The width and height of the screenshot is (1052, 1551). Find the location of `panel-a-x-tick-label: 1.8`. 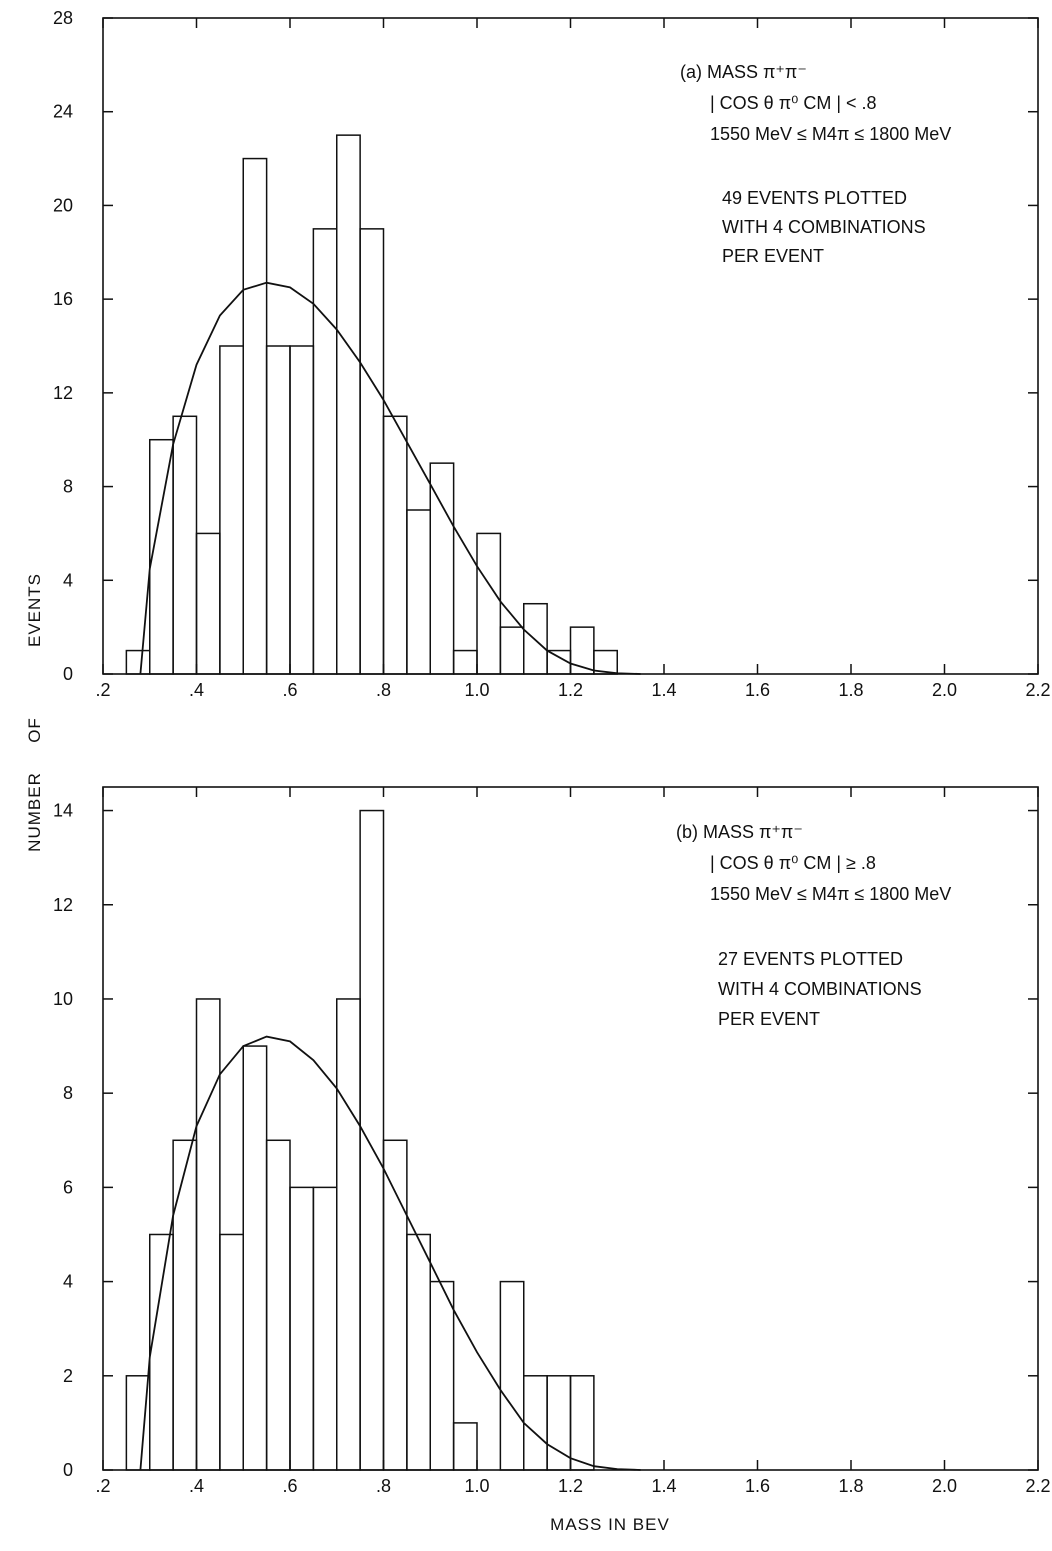

panel-a-x-tick-label: 1.8 is located at coordinates (850, 690).